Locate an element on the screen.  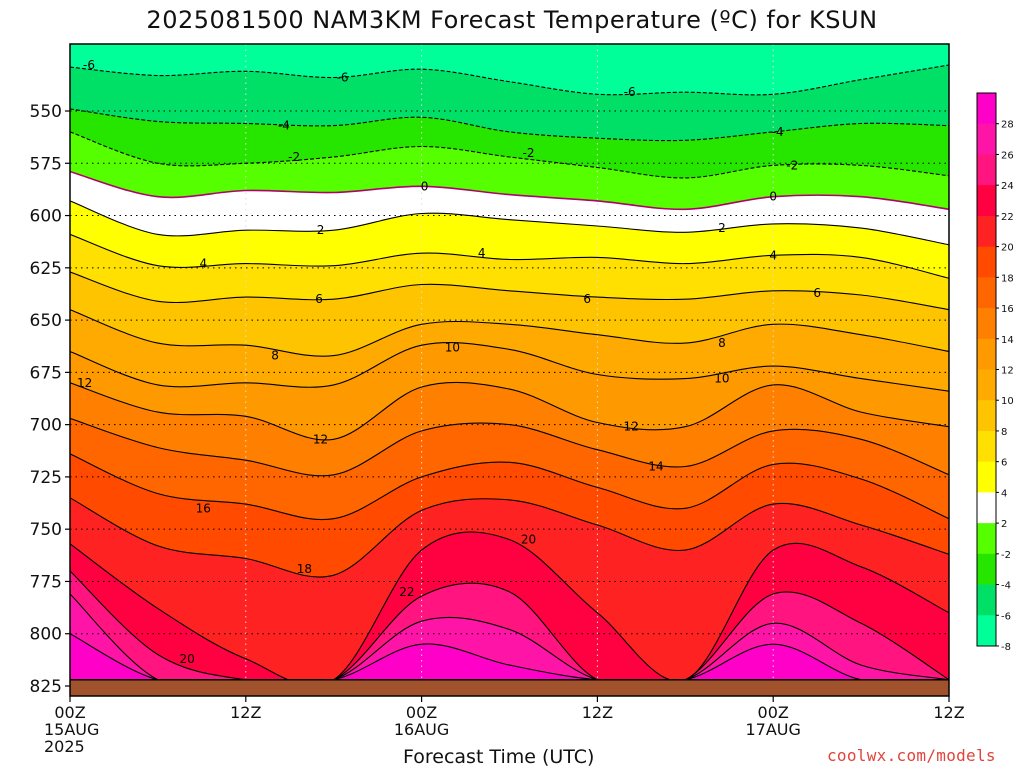
xtick-label: 15AUG is located at coordinates (71, 729).